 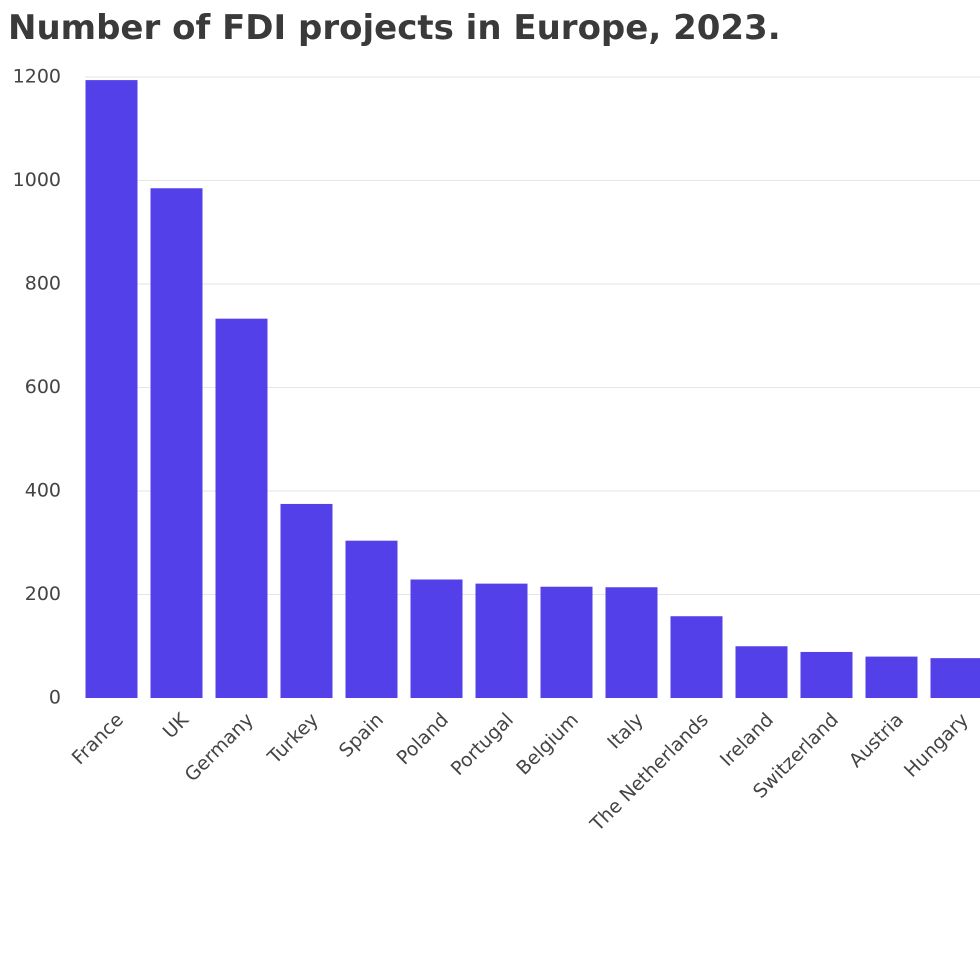 What do you see at coordinates (37, 180) in the screenshot?
I see `y-tick-label: 1000` at bounding box center [37, 180].